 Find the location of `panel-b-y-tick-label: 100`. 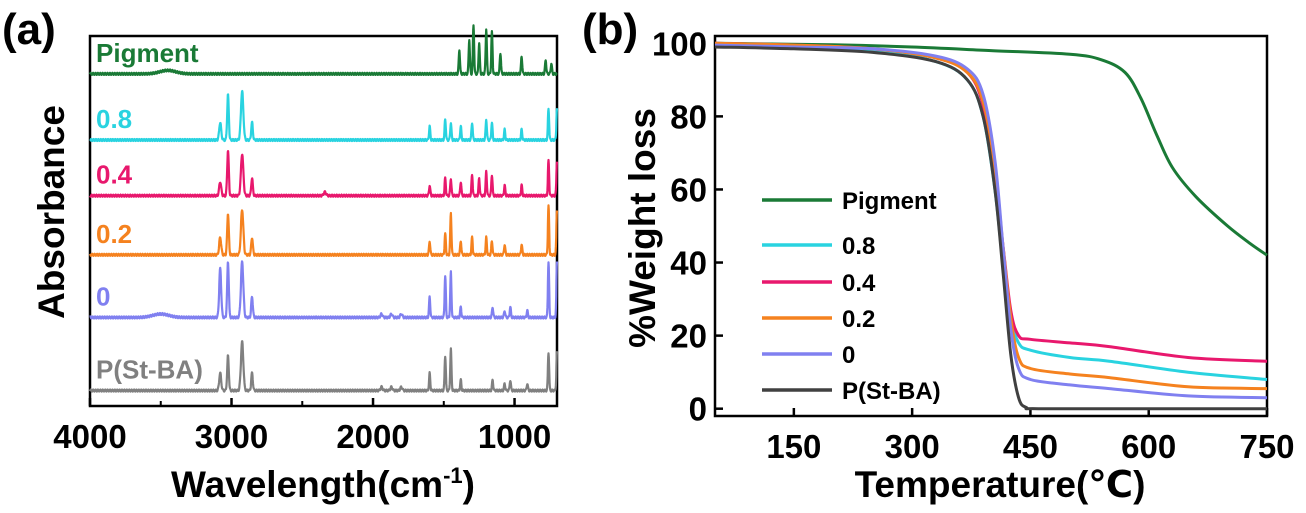

panel-b-y-tick-label: 100 is located at coordinates (679, 43).